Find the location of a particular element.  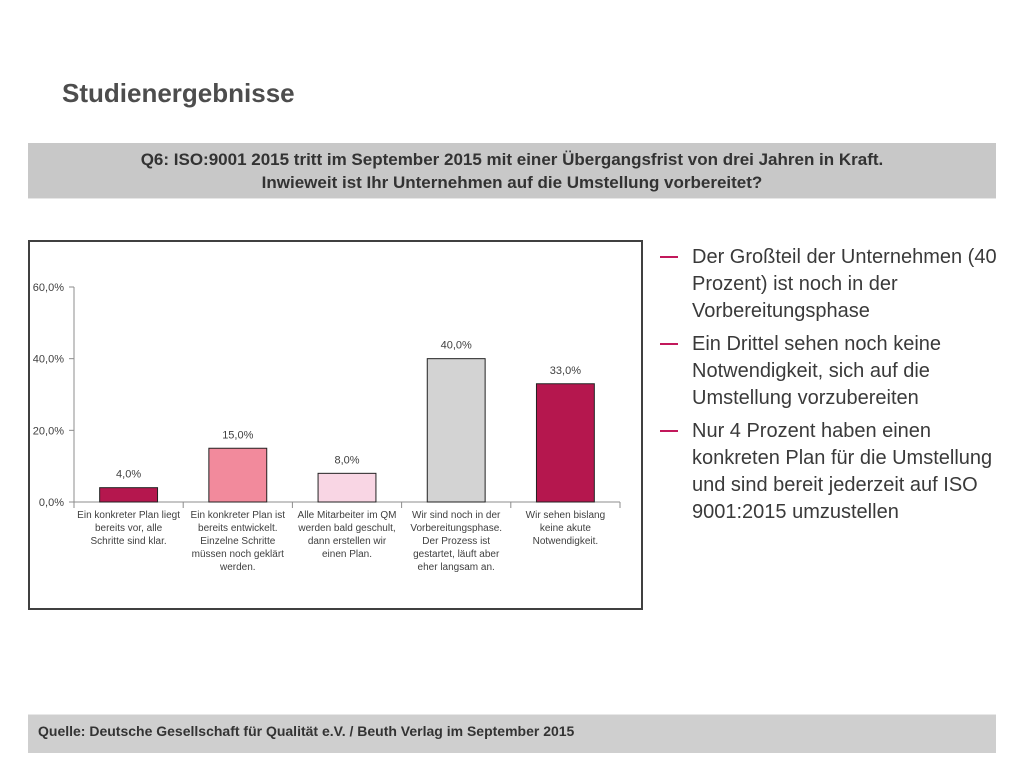

page-title: Studienergebnisse is located at coordinates (178, 93).